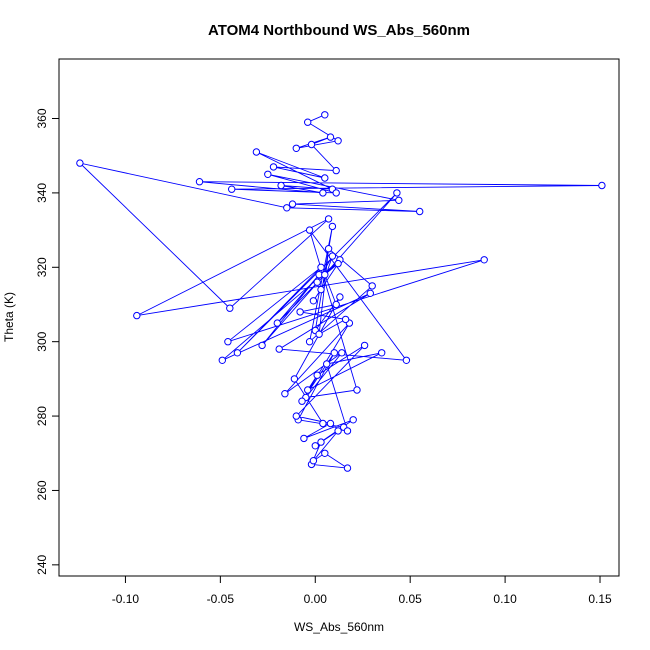 The width and height of the screenshot is (650, 650). I want to click on y-axis-label: Theta (K), so click(9, 317).